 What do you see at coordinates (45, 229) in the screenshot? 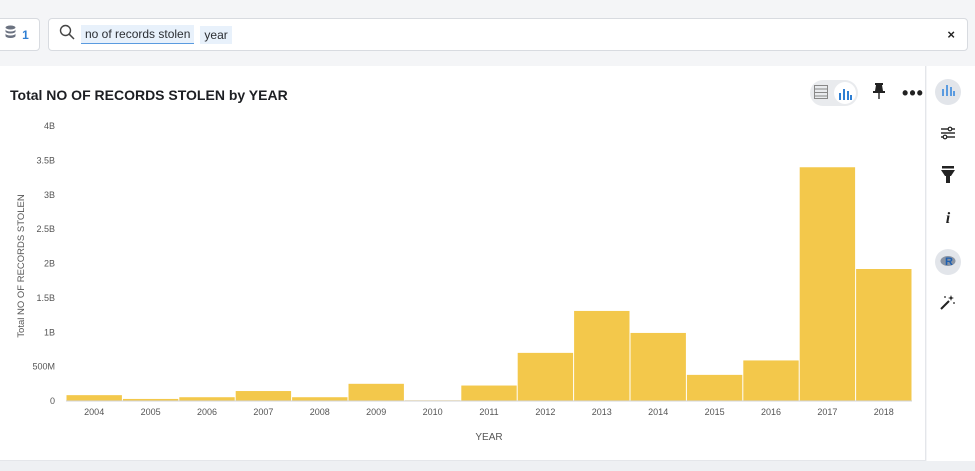
I see `y-tick-label: 2.5B` at bounding box center [45, 229].